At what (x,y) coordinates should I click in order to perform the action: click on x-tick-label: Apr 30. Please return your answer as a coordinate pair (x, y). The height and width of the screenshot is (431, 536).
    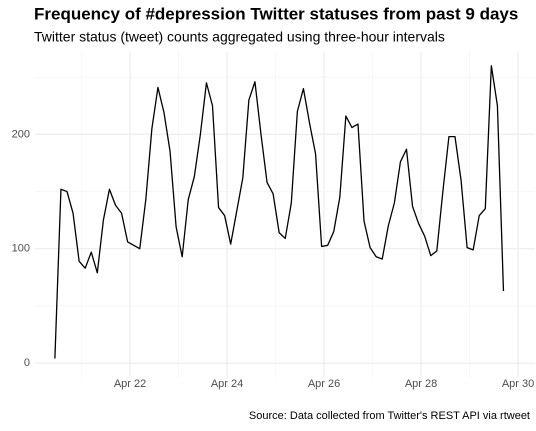
    Looking at the image, I should click on (518, 384).